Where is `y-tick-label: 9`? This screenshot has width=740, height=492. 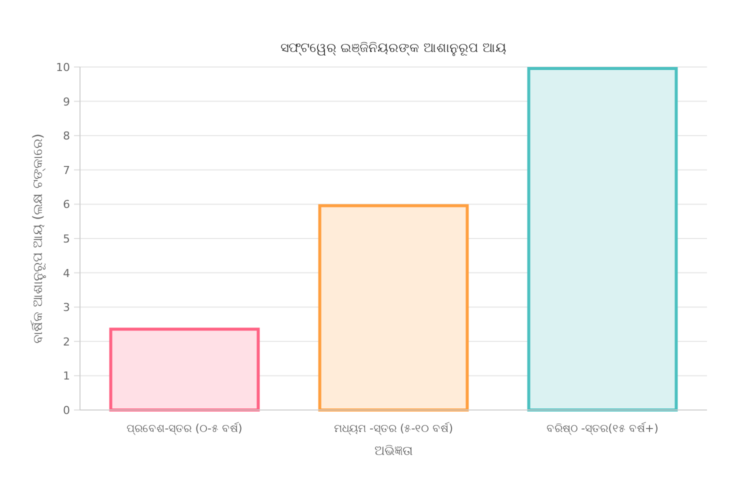
y-tick-label: 9 is located at coordinates (66, 101).